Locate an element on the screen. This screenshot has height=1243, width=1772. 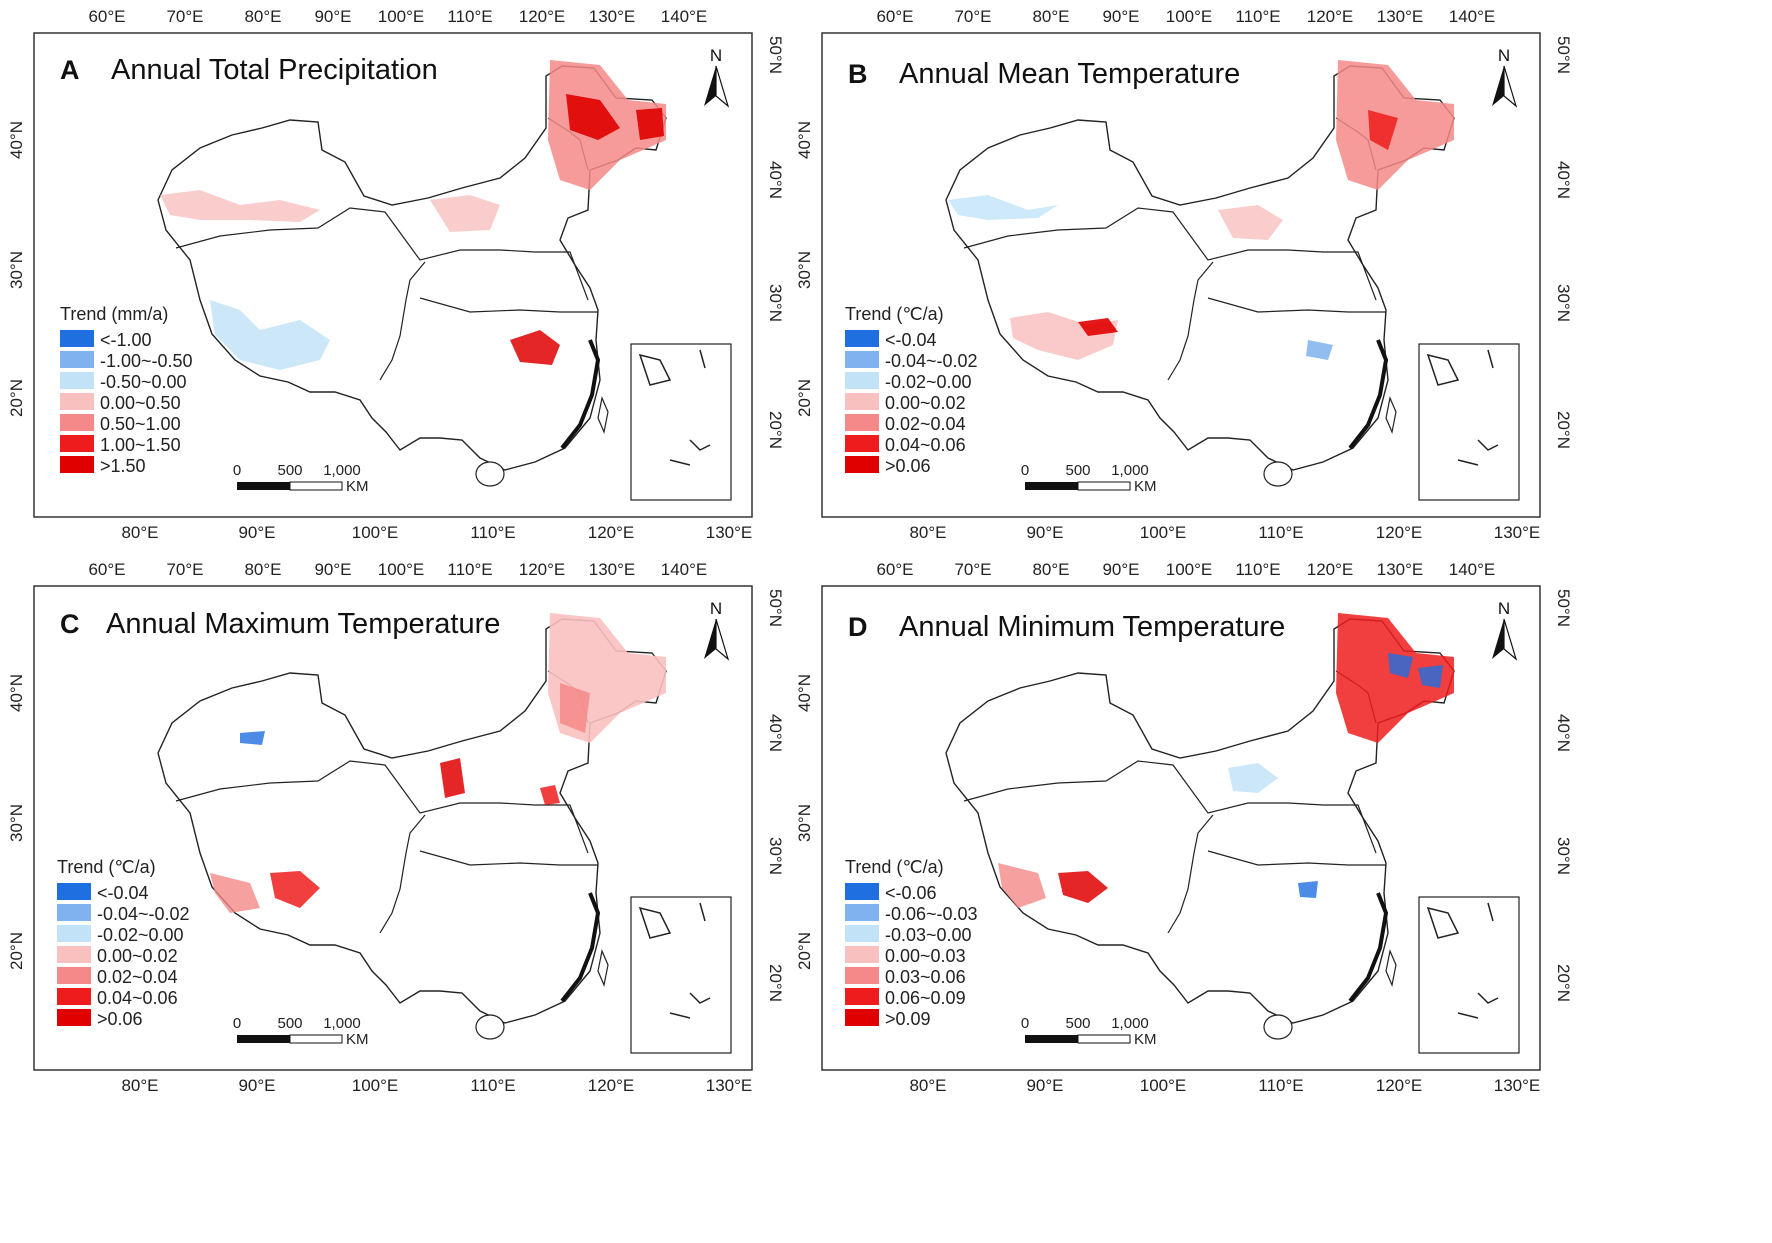
top-tick: 70°E is located at coordinates (184, 16).